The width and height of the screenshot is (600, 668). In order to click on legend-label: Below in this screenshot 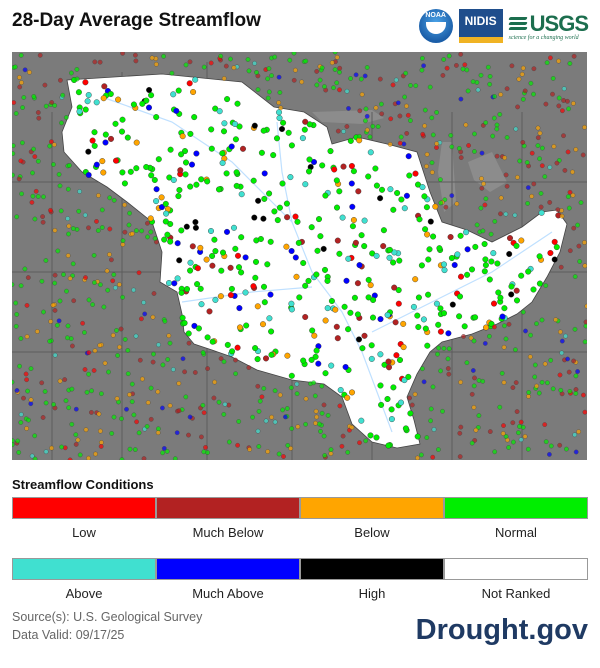, I will do `click(372, 532)`.